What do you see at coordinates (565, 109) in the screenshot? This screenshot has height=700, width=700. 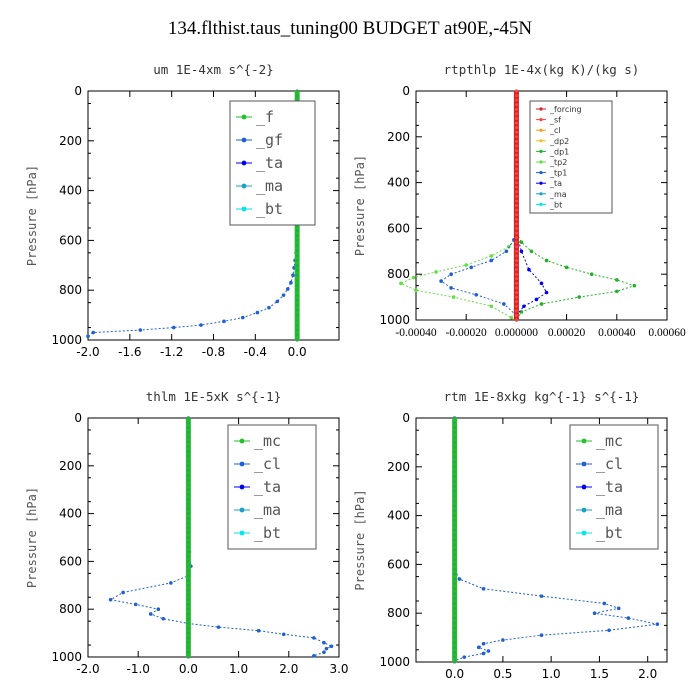 I see `legend-label: _forcing` at bounding box center [565, 109].